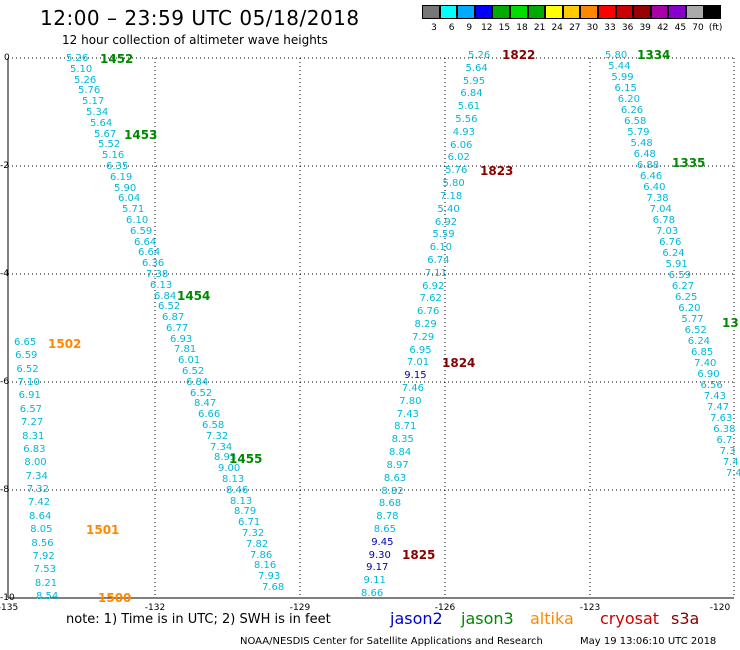 Image resolution: width=740 pixels, height=650 pixels. Describe the element at coordinates (487, 28) in the screenshot. I see `color-scale-label: 12` at that location.